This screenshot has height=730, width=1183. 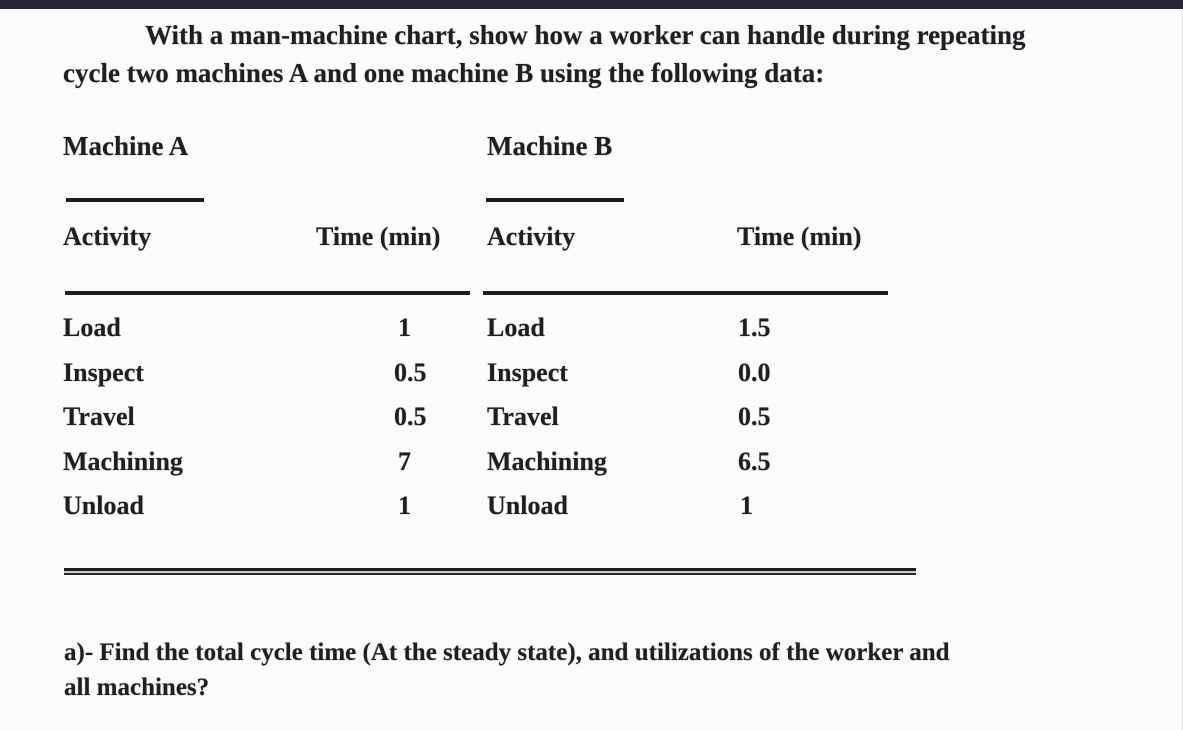 What do you see at coordinates (126, 146) in the screenshot?
I see `machine-a-title: Machine A` at bounding box center [126, 146].